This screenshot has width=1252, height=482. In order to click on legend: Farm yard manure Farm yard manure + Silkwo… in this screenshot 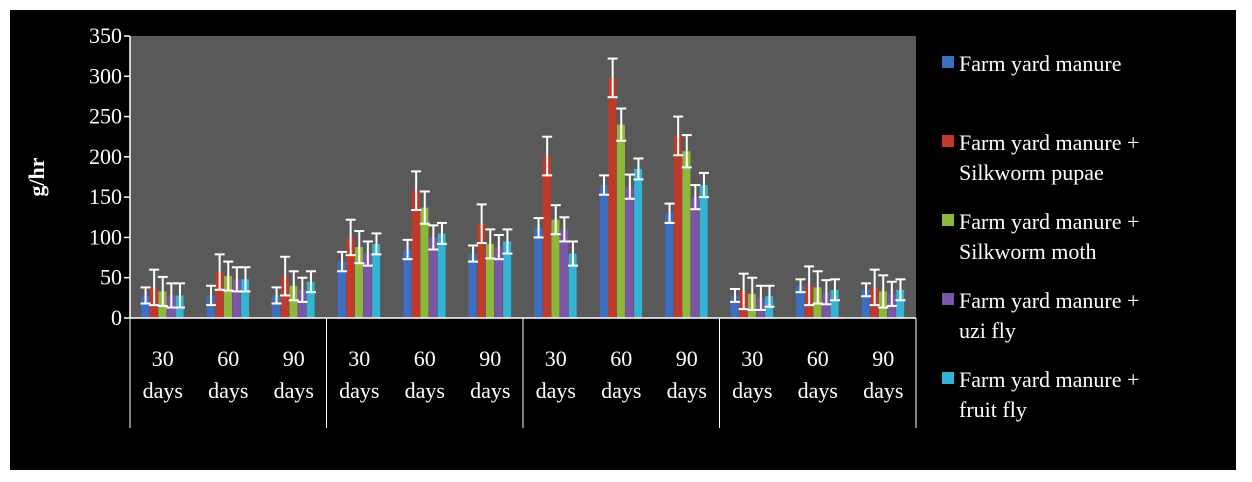, I will do `click(1040, 236)`.